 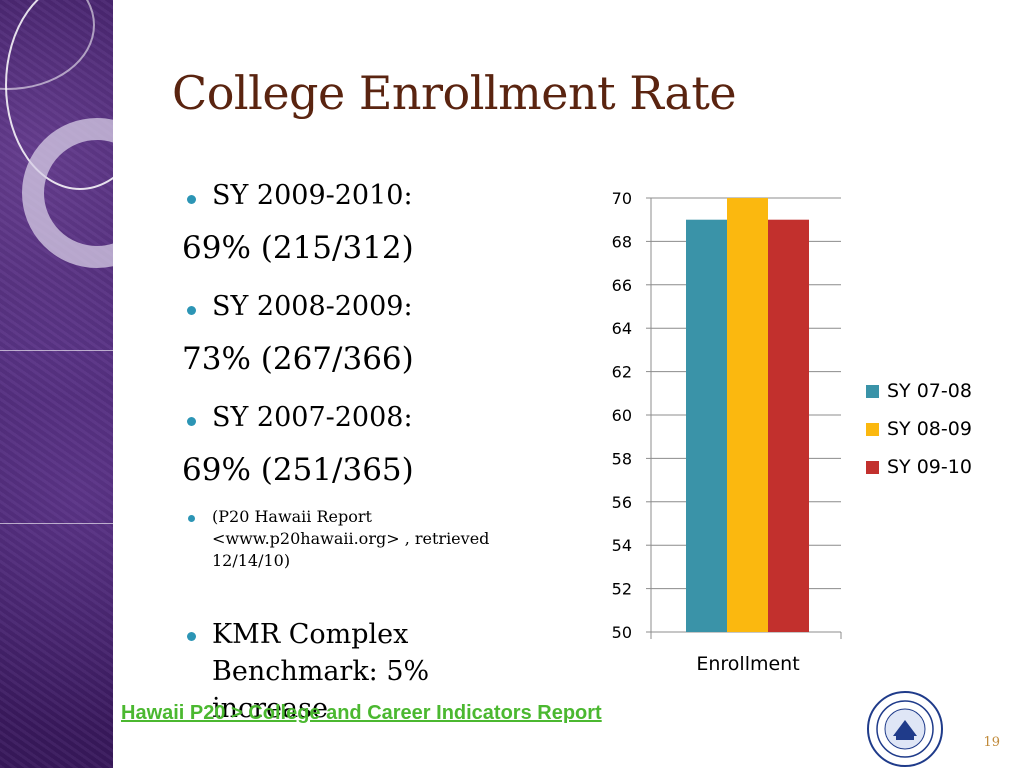 What do you see at coordinates (622, 241) in the screenshot?
I see `y-tick-label: 68` at bounding box center [622, 241].